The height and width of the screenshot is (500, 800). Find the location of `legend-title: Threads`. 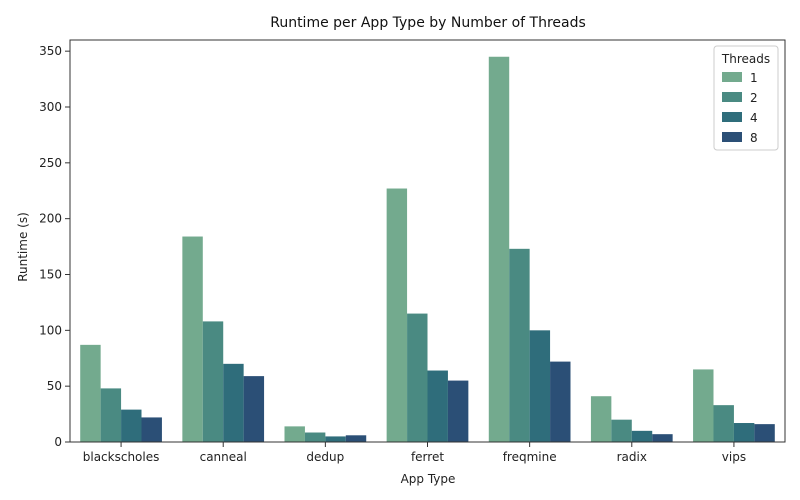

legend-title: Threads is located at coordinates (745, 59).